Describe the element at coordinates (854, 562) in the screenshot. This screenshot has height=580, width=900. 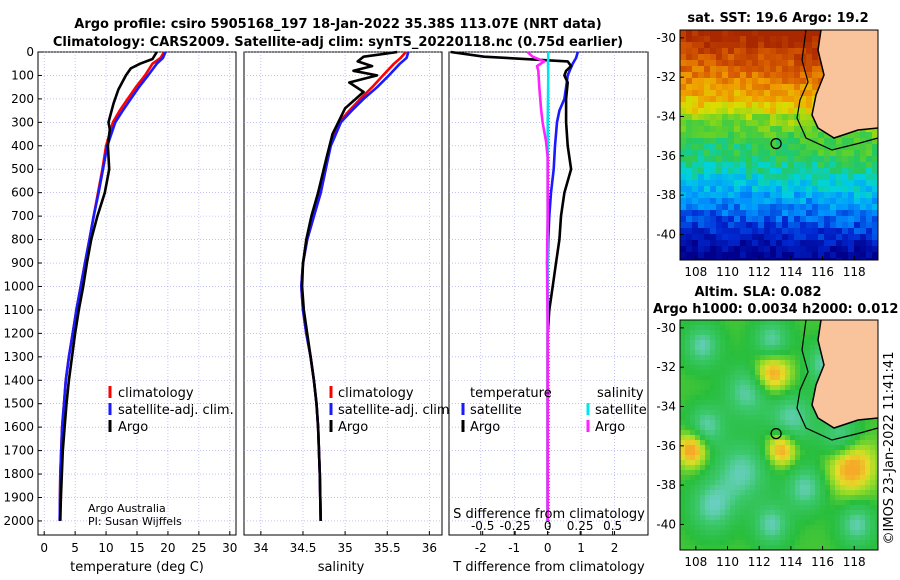
I see `map-x-tick-label: 118` at that location.